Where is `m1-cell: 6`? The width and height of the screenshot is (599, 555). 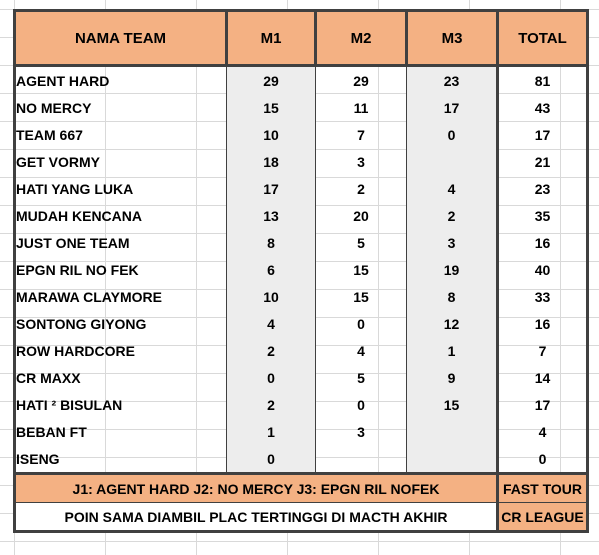
m1-cell: 6 is located at coordinates (271, 269).